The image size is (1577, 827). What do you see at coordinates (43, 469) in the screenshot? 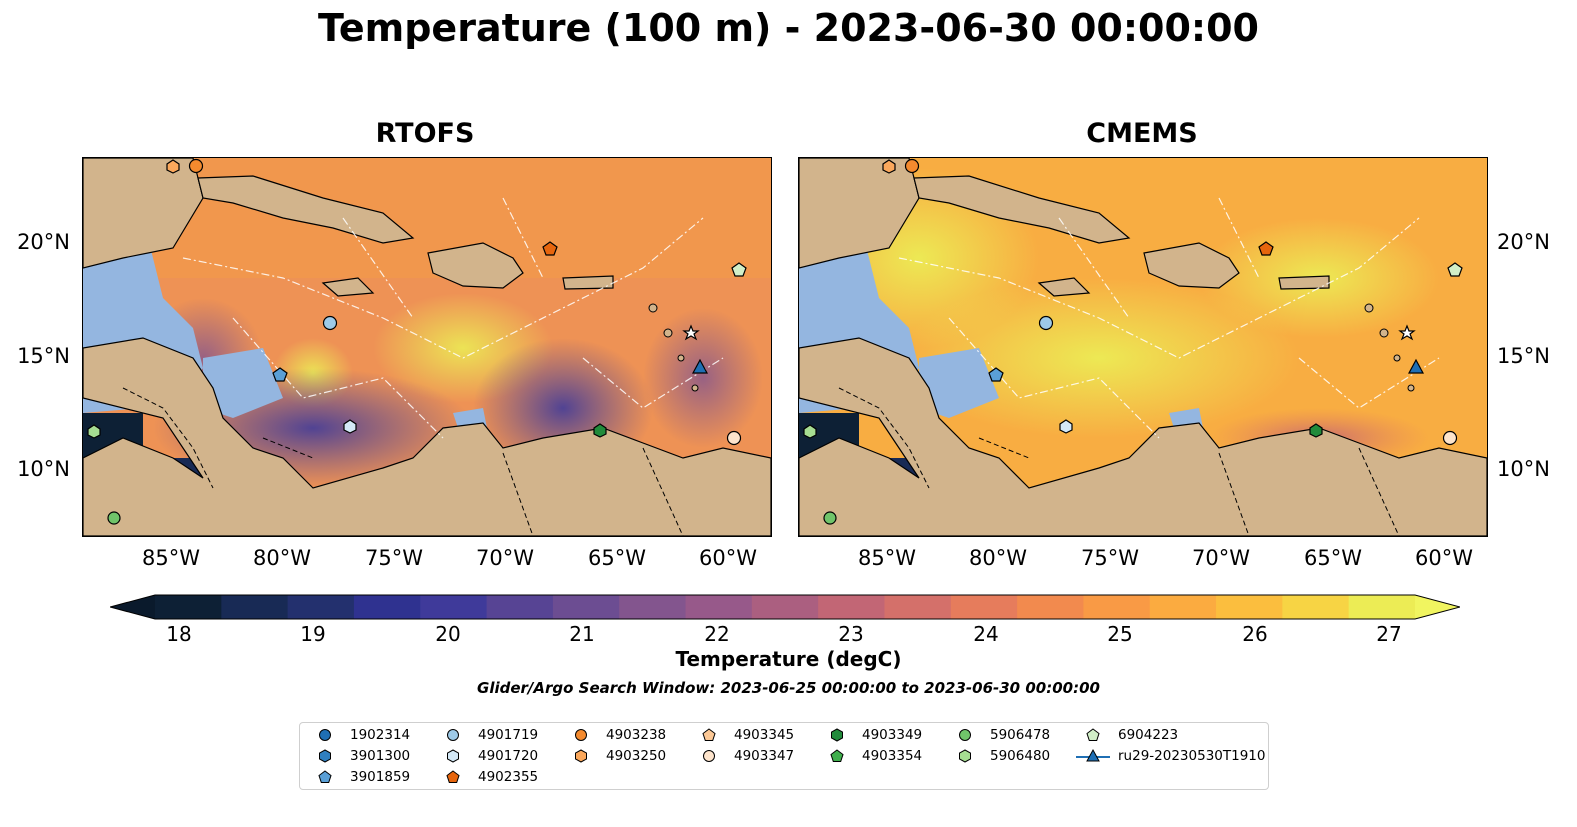
I see `lat-tick-left-10n: 10°N` at bounding box center [43, 469].